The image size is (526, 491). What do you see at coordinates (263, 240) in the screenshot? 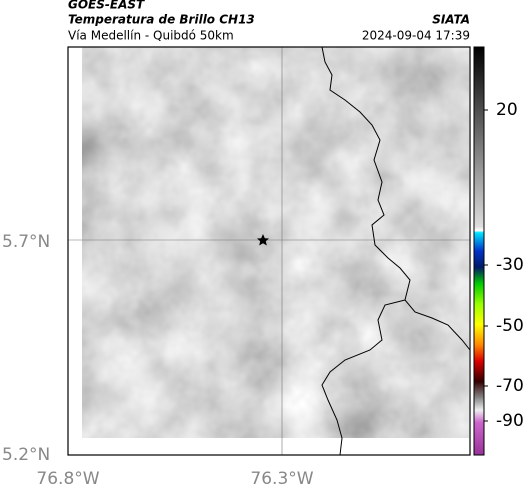
I see `location-marker` at bounding box center [263, 240].